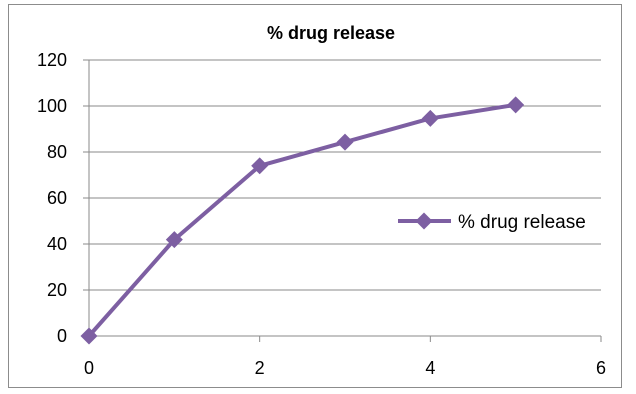  Describe the element at coordinates (52, 60) in the screenshot. I see `y-tick-label: 120` at that location.